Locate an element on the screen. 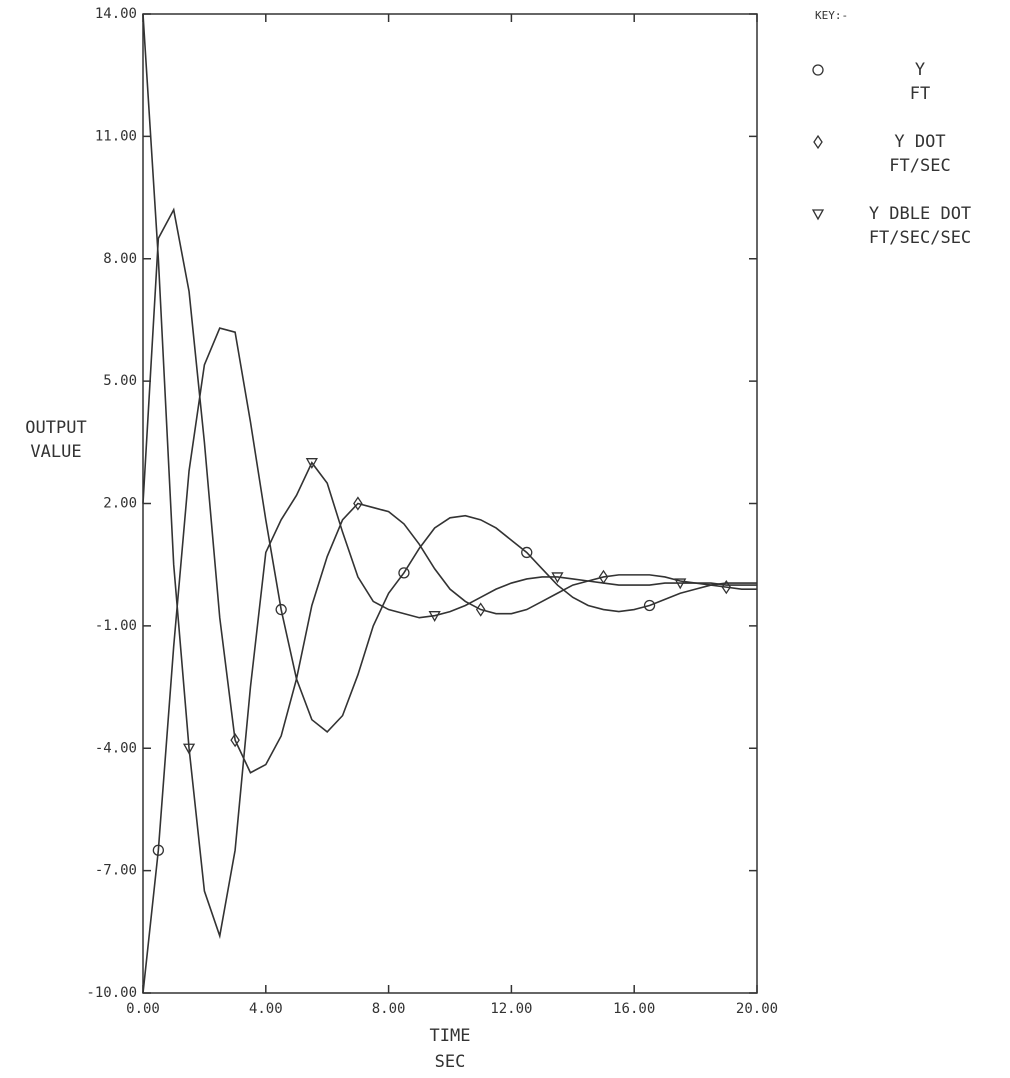 The image size is (1010, 1078). x-axis-unit: SEC is located at coordinates (450, 1062).